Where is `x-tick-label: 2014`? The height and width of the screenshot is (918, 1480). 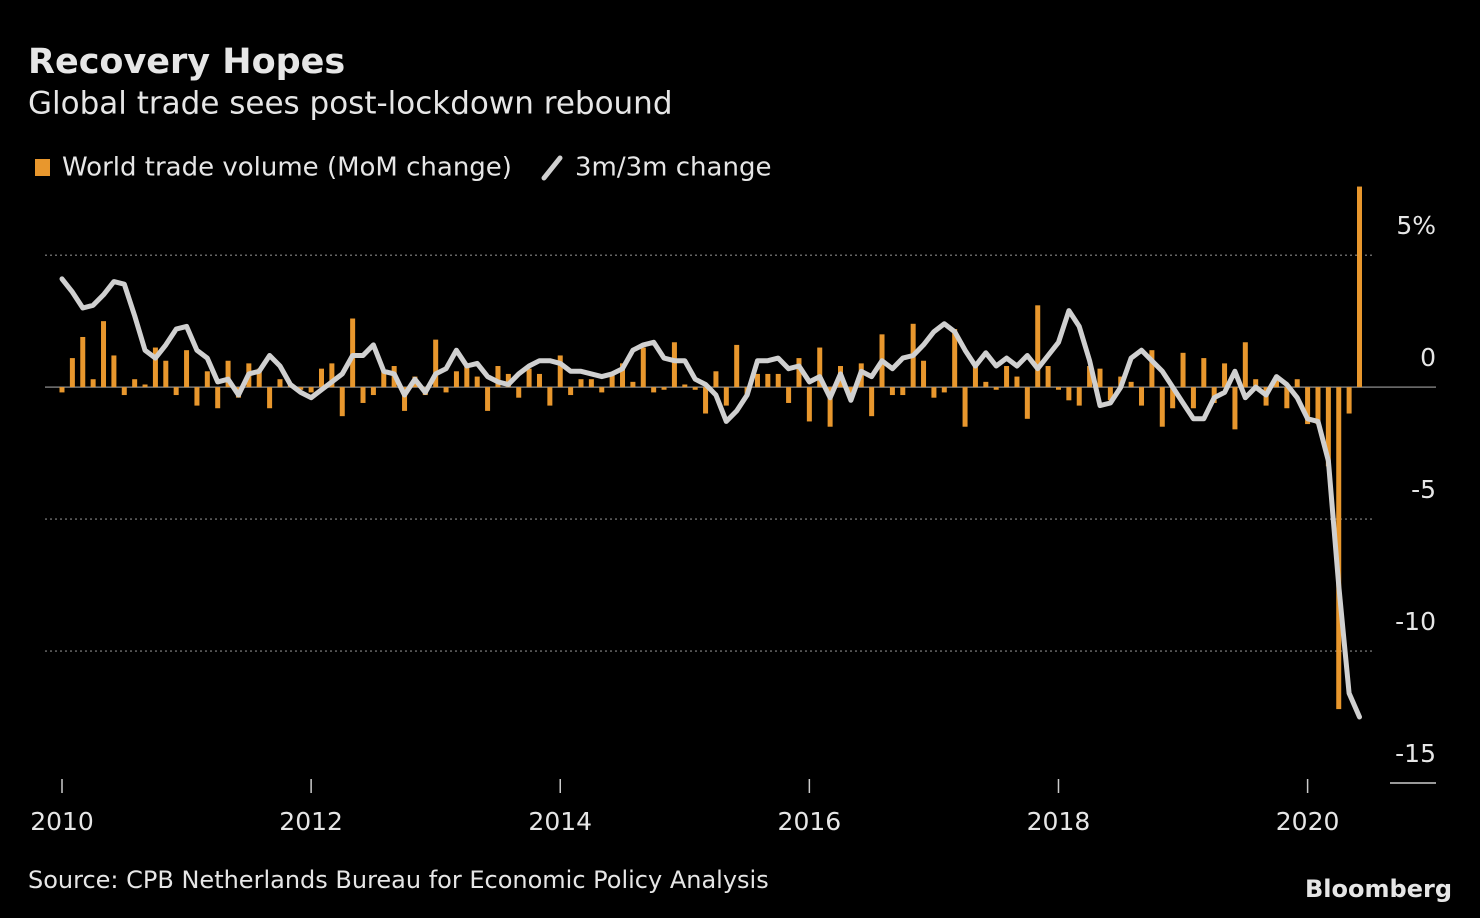 x-tick-label: 2014 is located at coordinates (560, 821).